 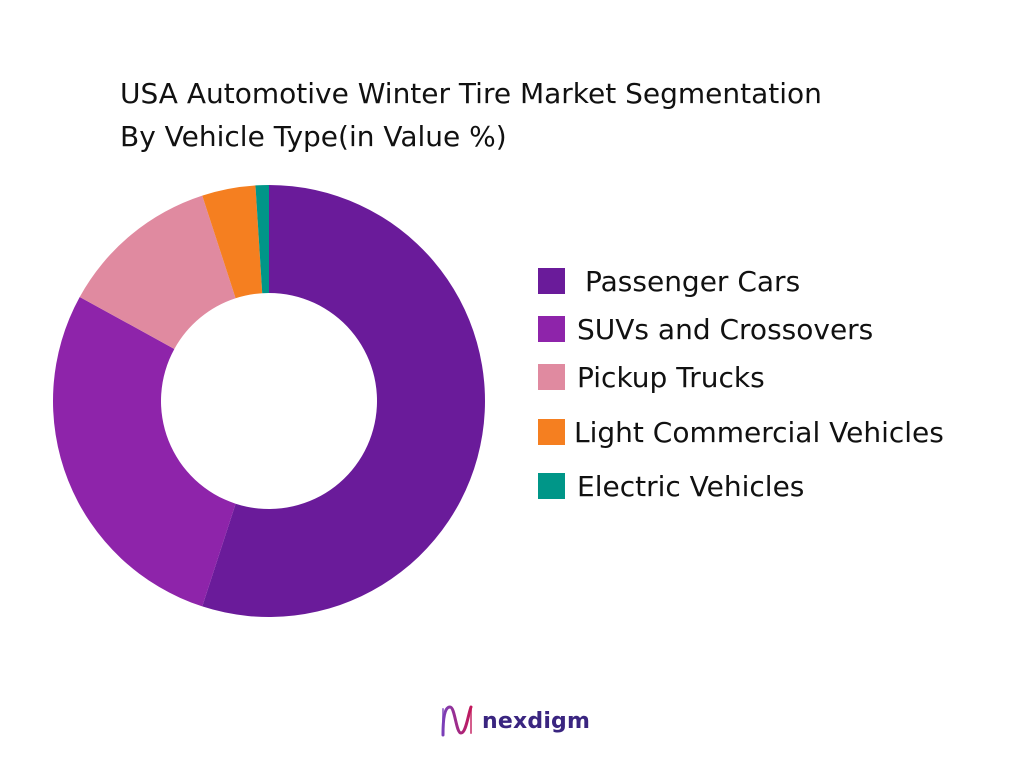 I want to click on legend-item-light-commercial-vehicles: Light Commercial Vehicles, so click(x=741, y=432).